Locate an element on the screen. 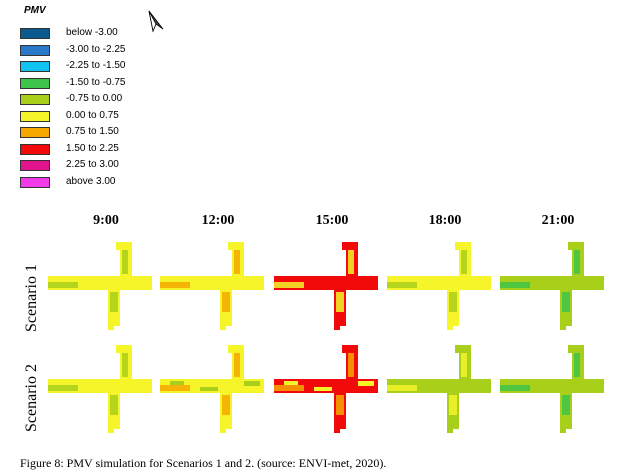  column-header: 12:00 is located at coordinates (218, 220).